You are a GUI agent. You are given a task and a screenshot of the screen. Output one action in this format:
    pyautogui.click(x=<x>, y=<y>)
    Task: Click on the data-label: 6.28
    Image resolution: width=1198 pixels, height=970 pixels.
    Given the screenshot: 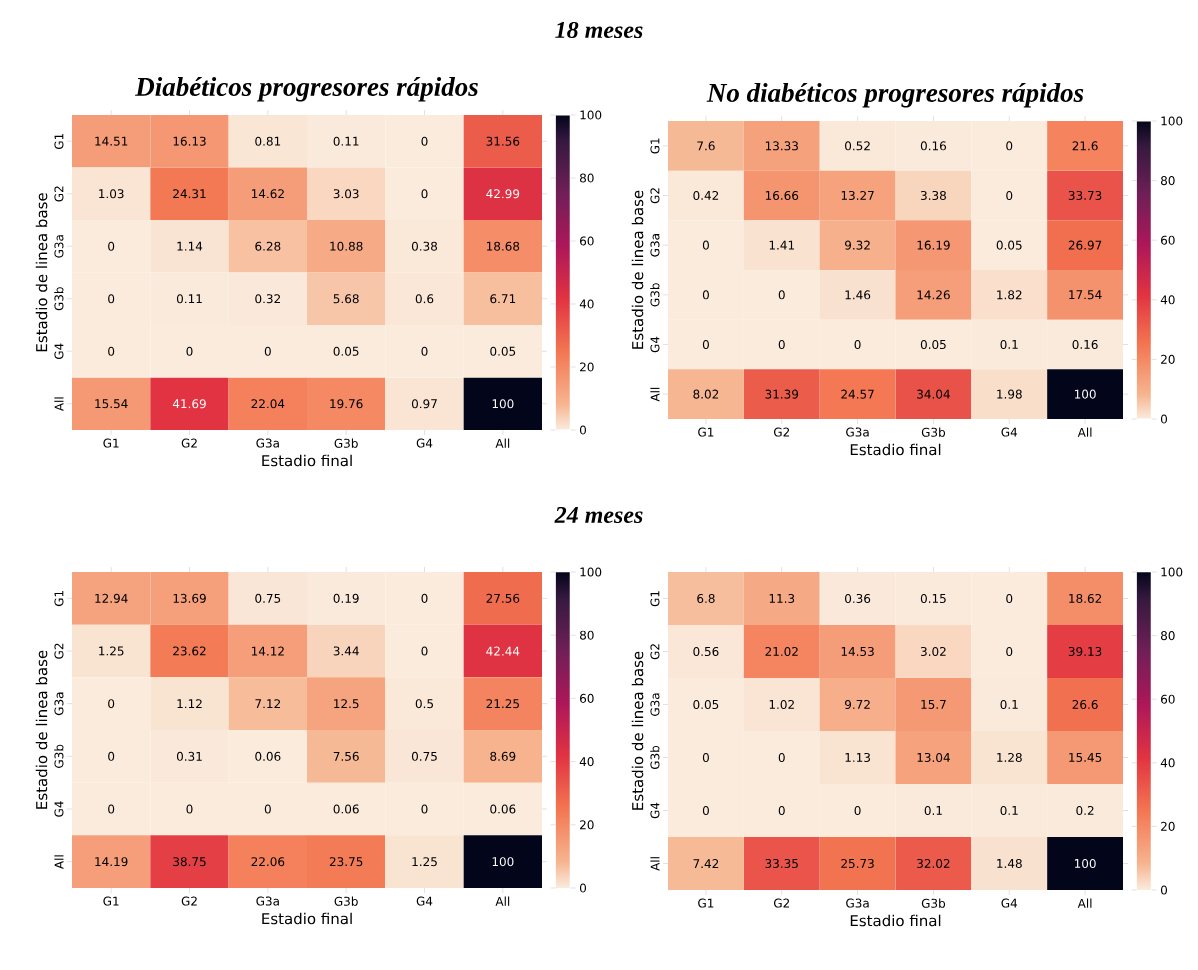 What is the action you would take?
    pyautogui.click(x=268, y=246)
    